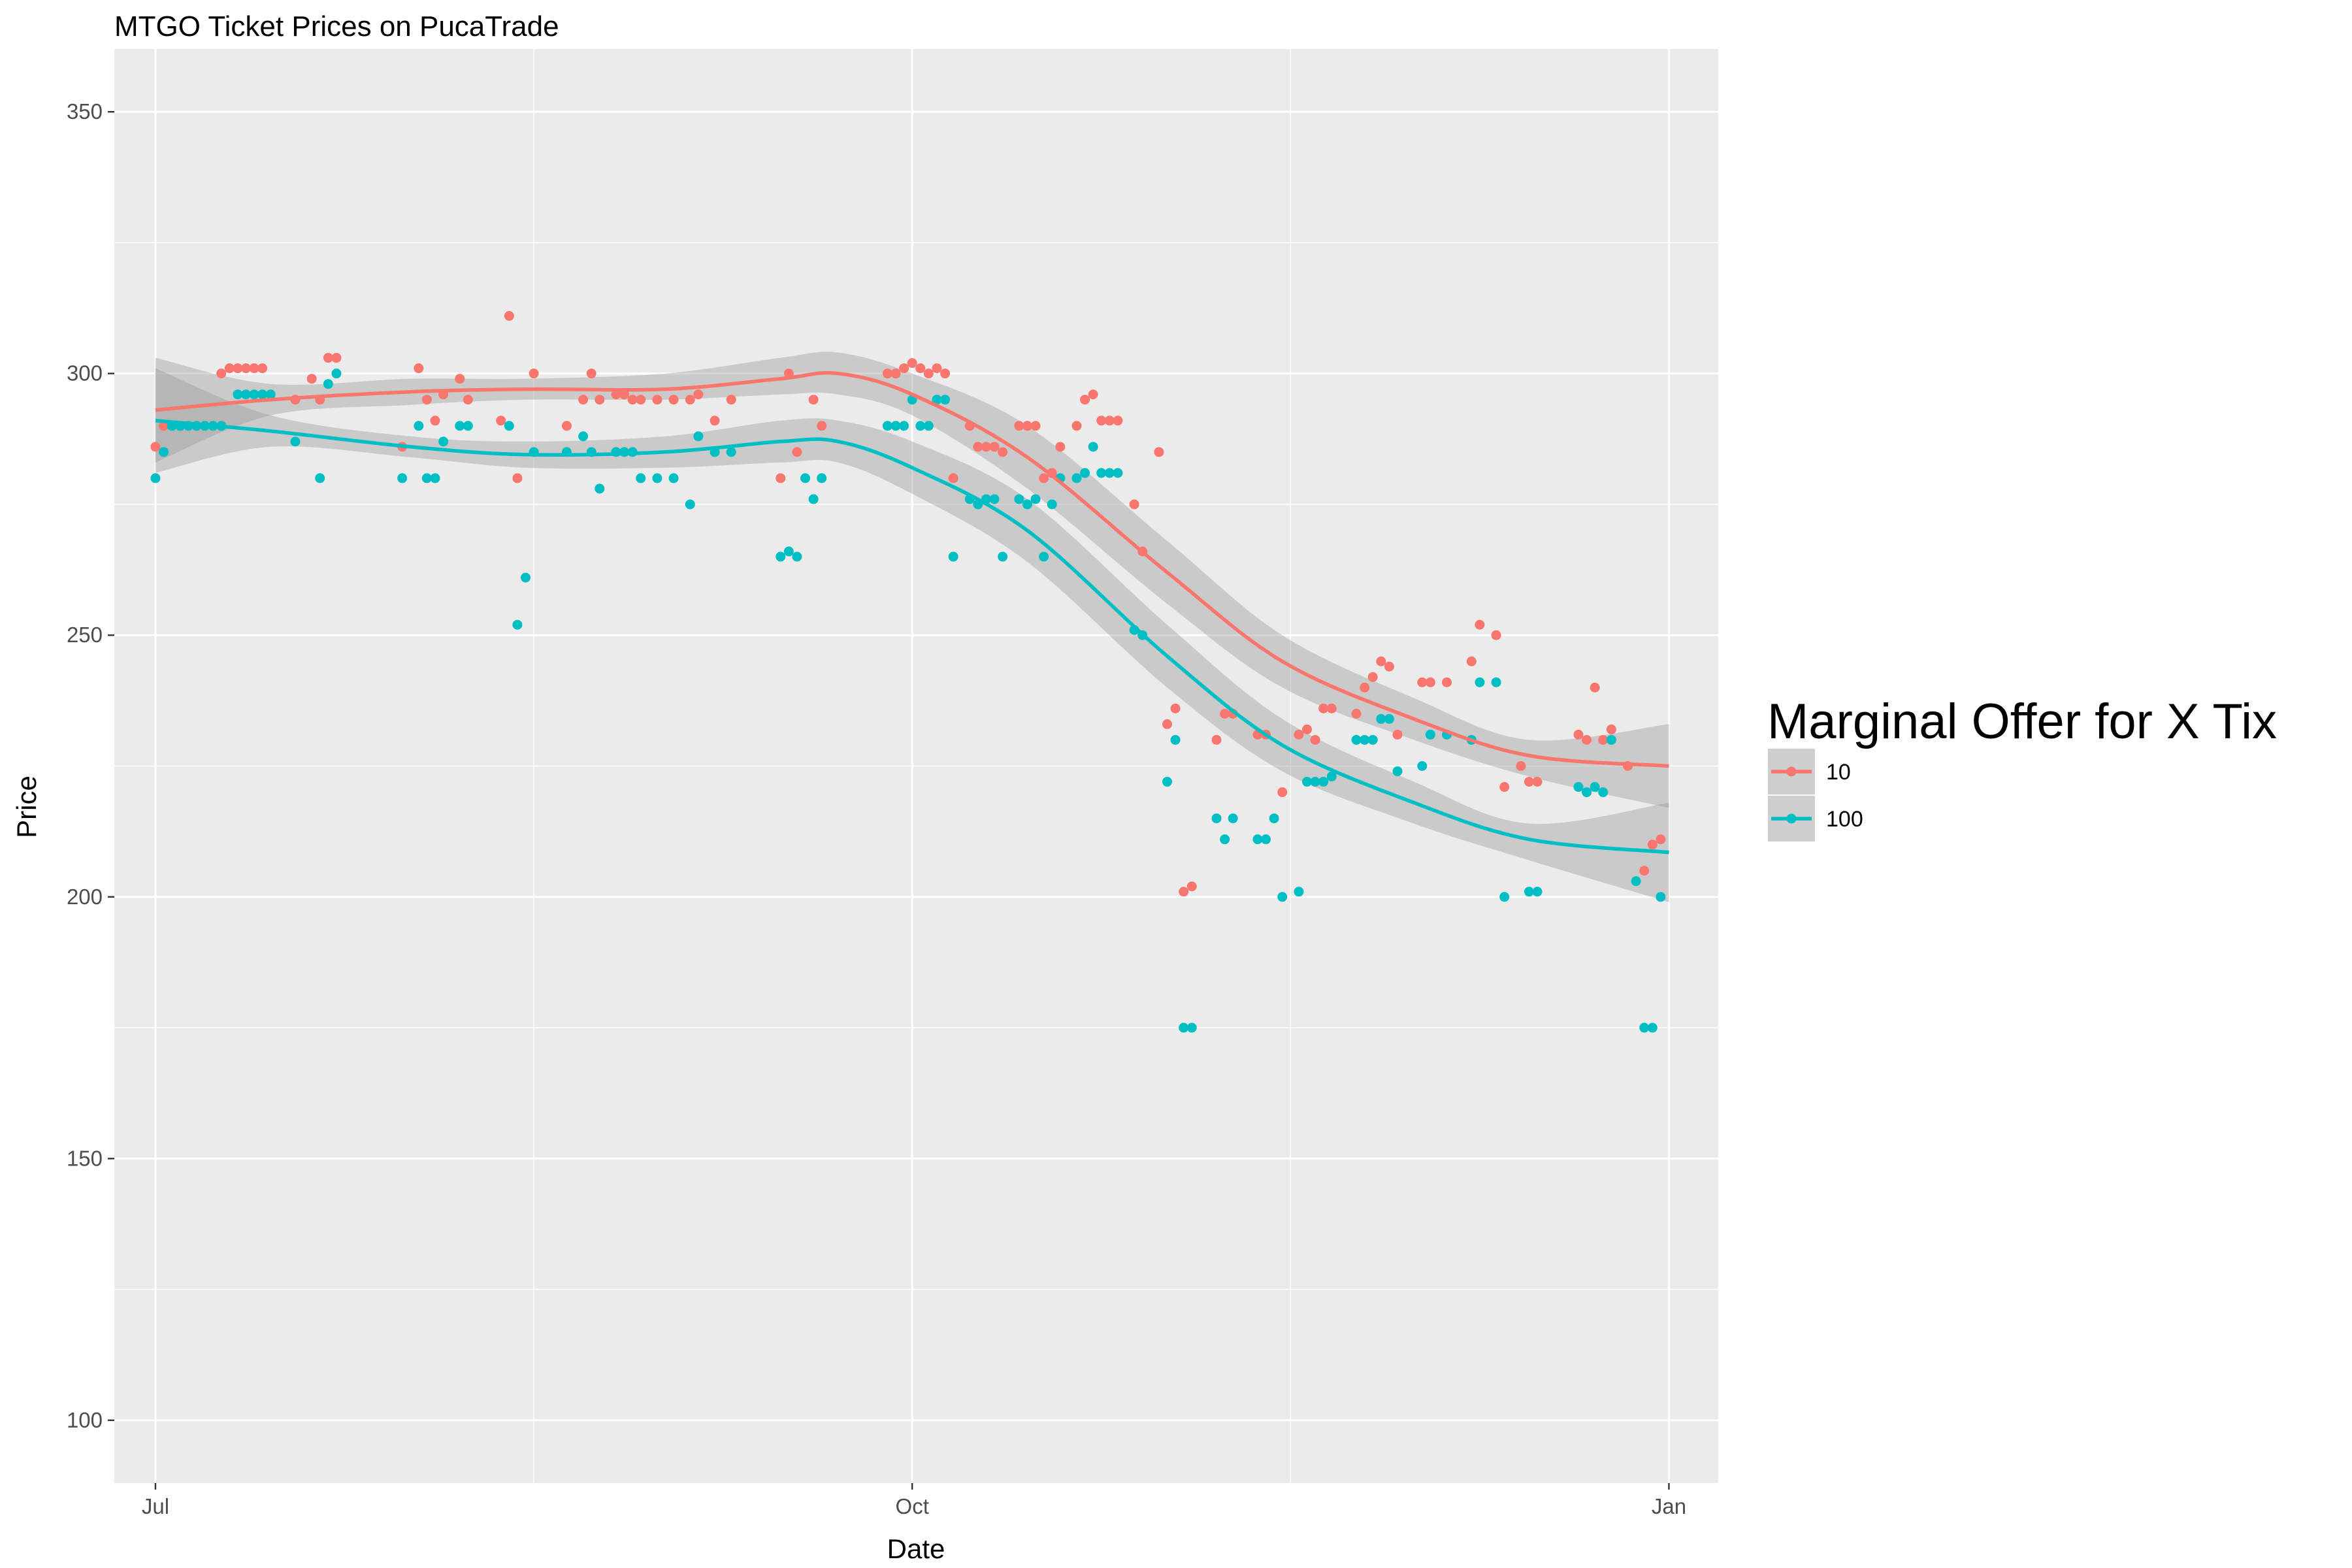 This screenshot has height=1568, width=2352. I want to click on y-axis: 100 150 200 250 300 350, so click(90, 765).